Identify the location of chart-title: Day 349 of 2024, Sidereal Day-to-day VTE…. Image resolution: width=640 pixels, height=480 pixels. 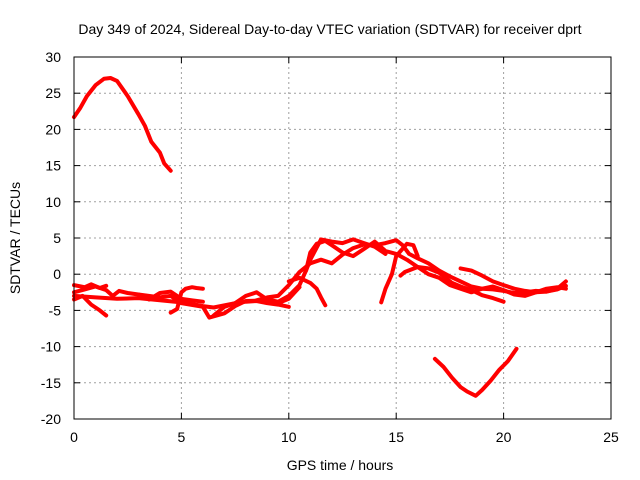
(329, 29).